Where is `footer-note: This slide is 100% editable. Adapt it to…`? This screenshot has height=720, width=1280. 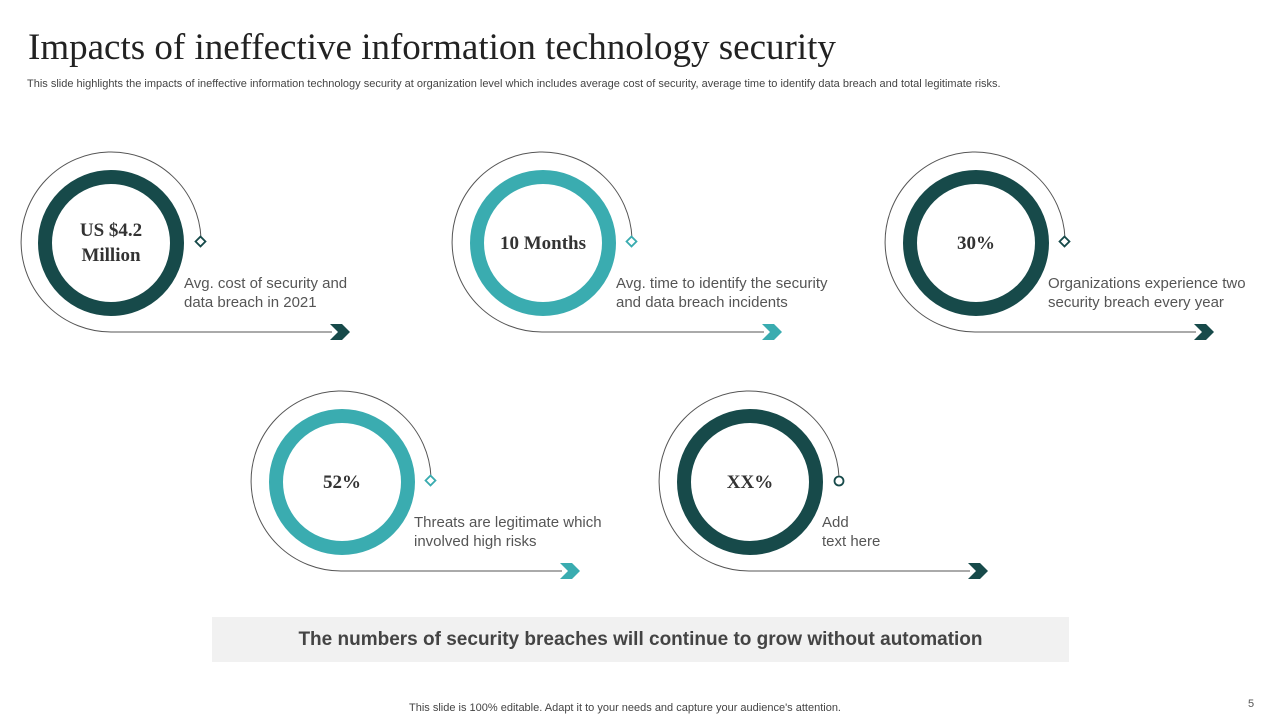
footer-note: This slide is 100% editable. Adapt it to… is located at coordinates (625, 708).